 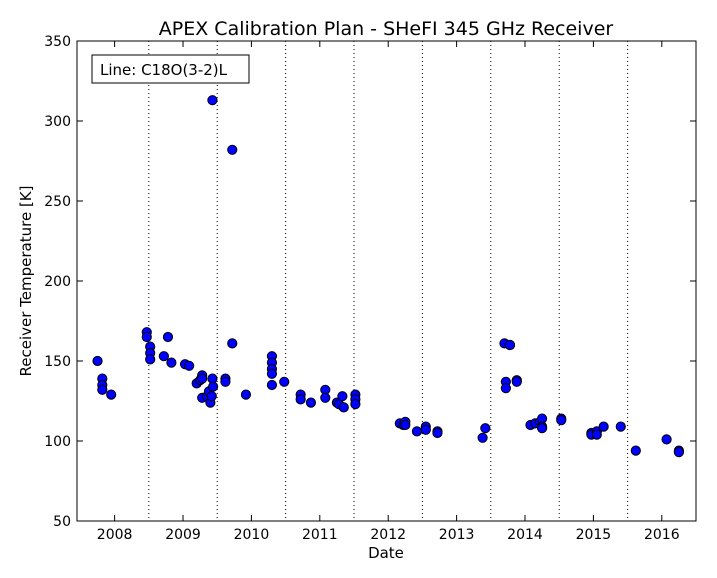 What do you see at coordinates (57, 362) in the screenshot?
I see `y-tick-label: 150` at bounding box center [57, 362].